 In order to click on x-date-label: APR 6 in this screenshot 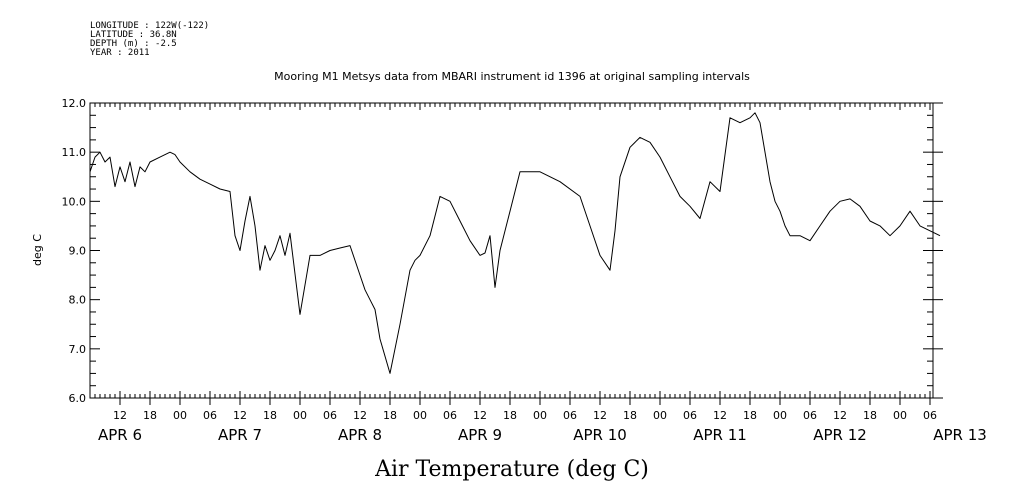, I will do `click(120, 435)`.